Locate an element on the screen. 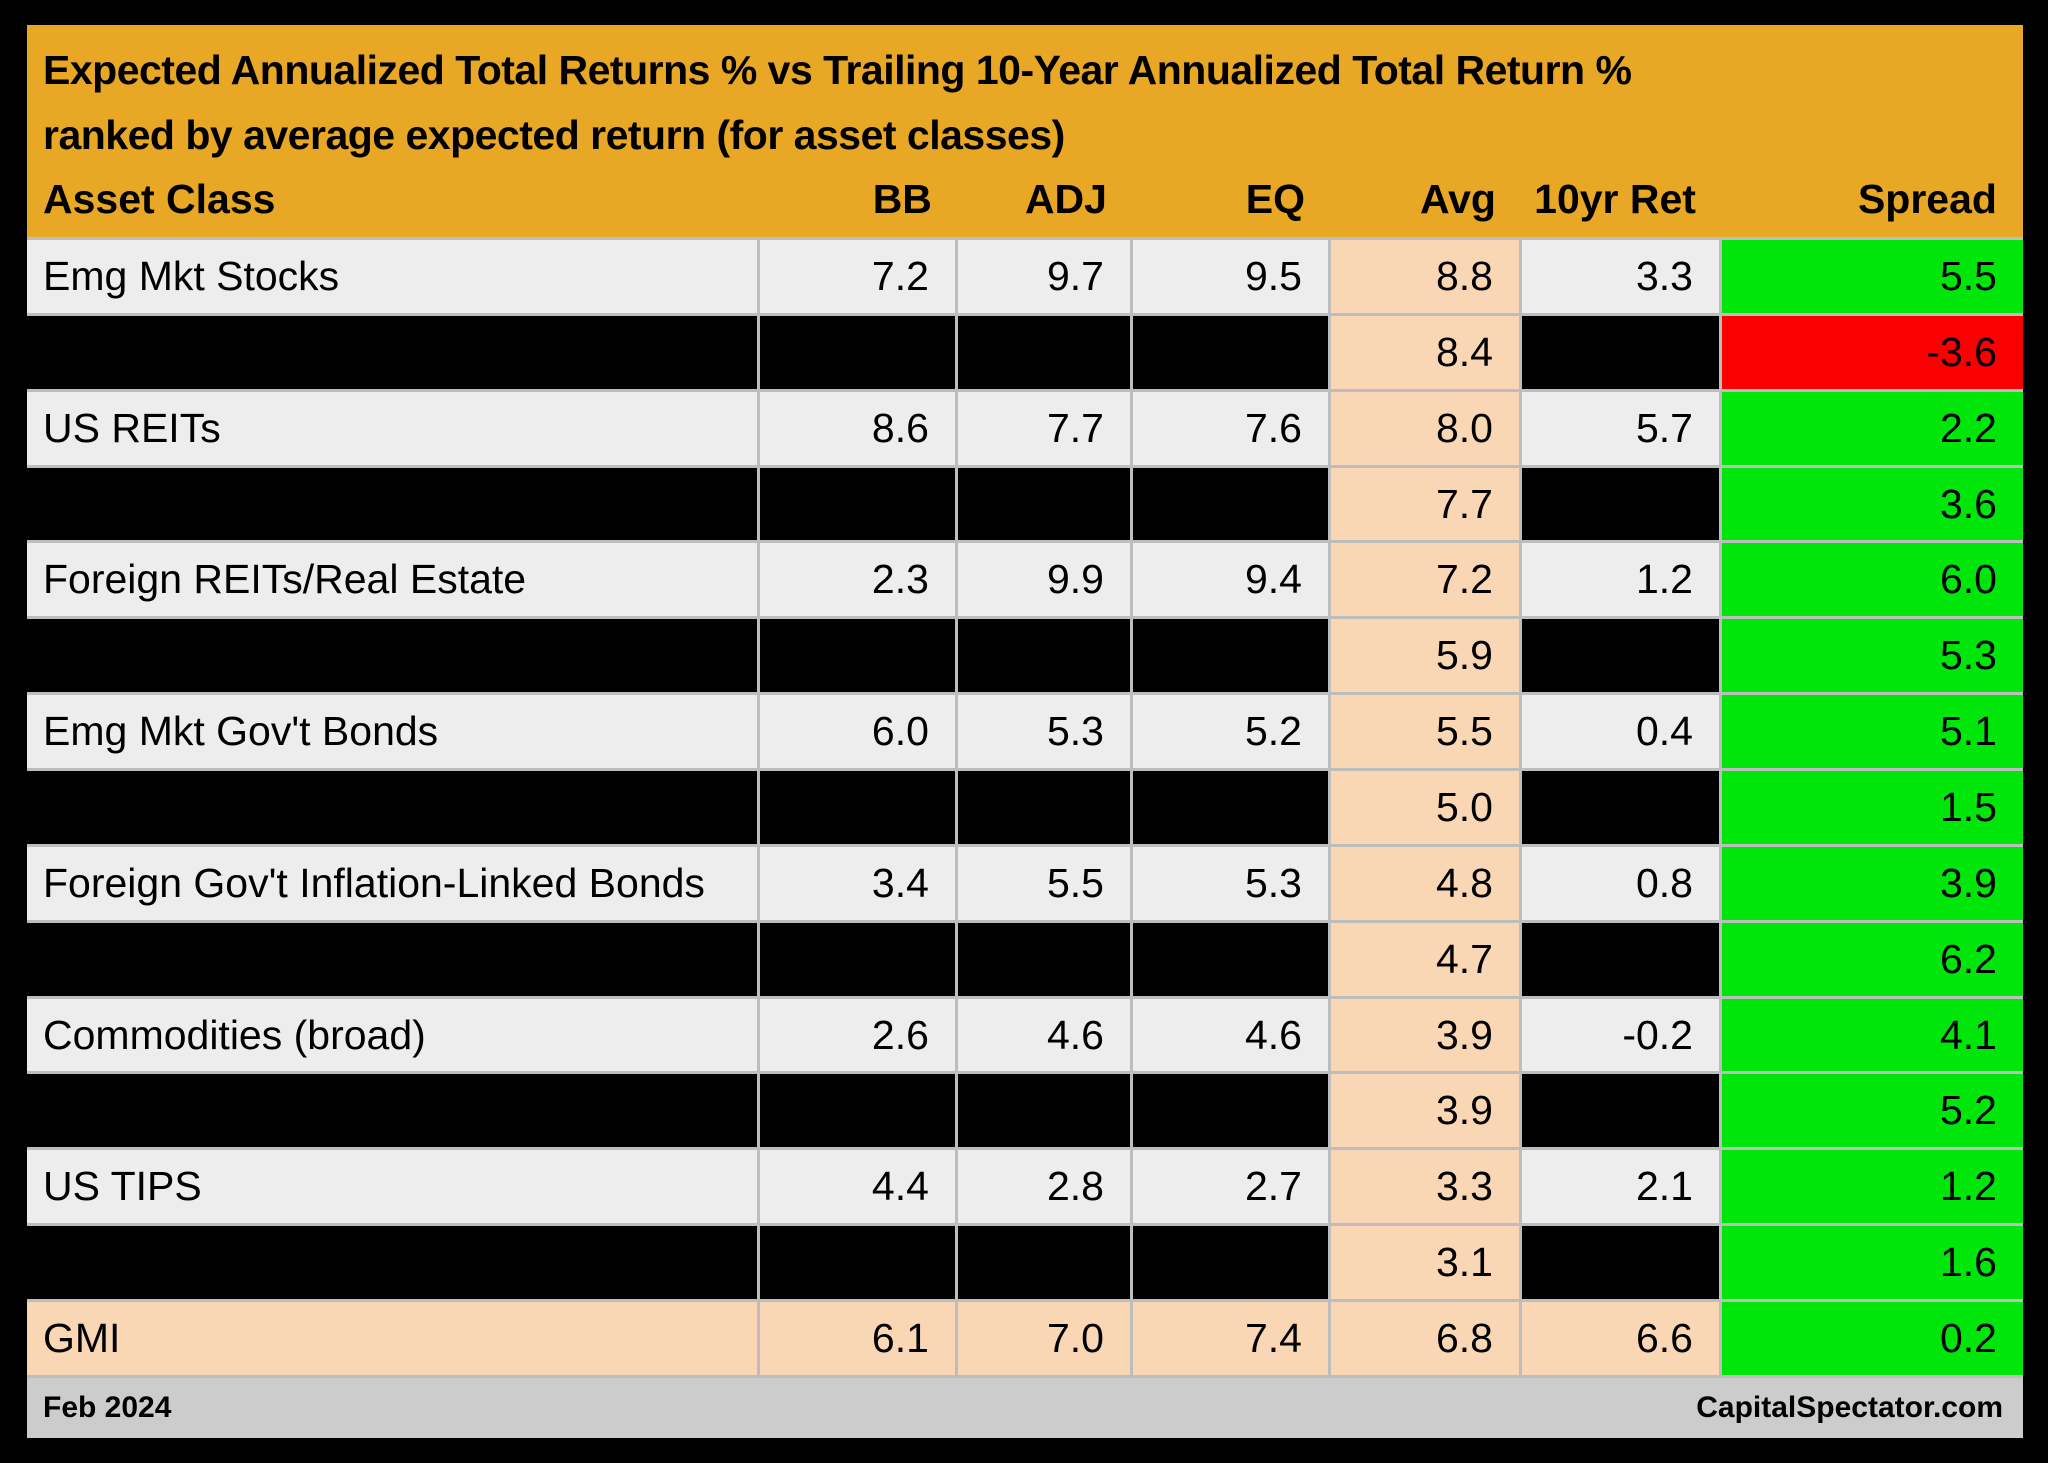 This screenshot has height=1463, width=2048. cell-avg: 5.0 is located at coordinates (1426, 807).